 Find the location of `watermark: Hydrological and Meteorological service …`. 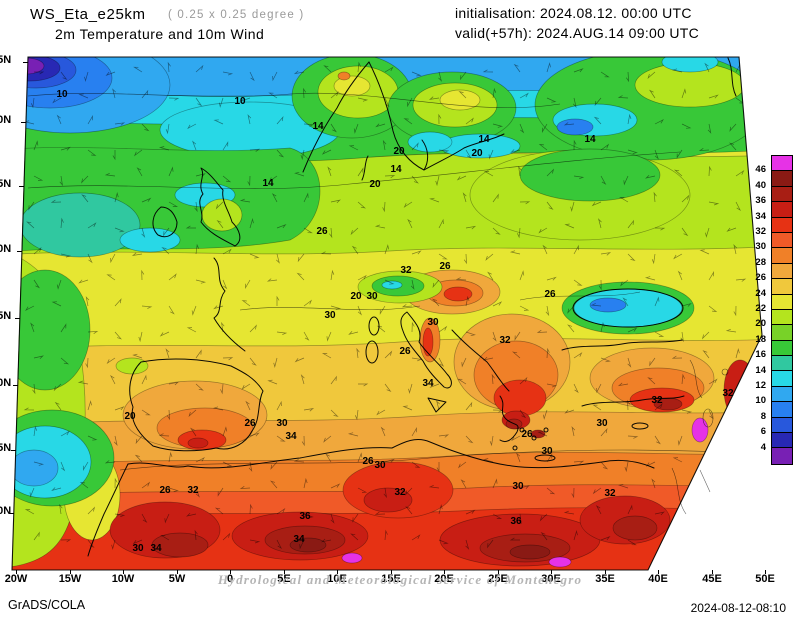

watermark: Hydrological and Meteorological service … is located at coordinates (400, 579).